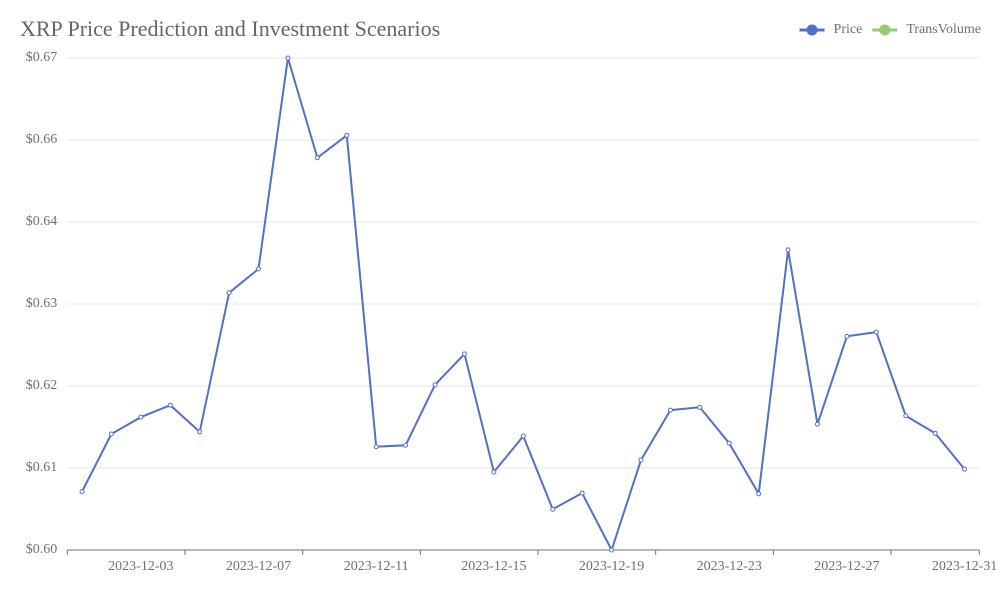 The width and height of the screenshot is (1000, 600). What do you see at coordinates (376, 566) in the screenshot?
I see `x-tick-label: 2023-12-11` at bounding box center [376, 566].